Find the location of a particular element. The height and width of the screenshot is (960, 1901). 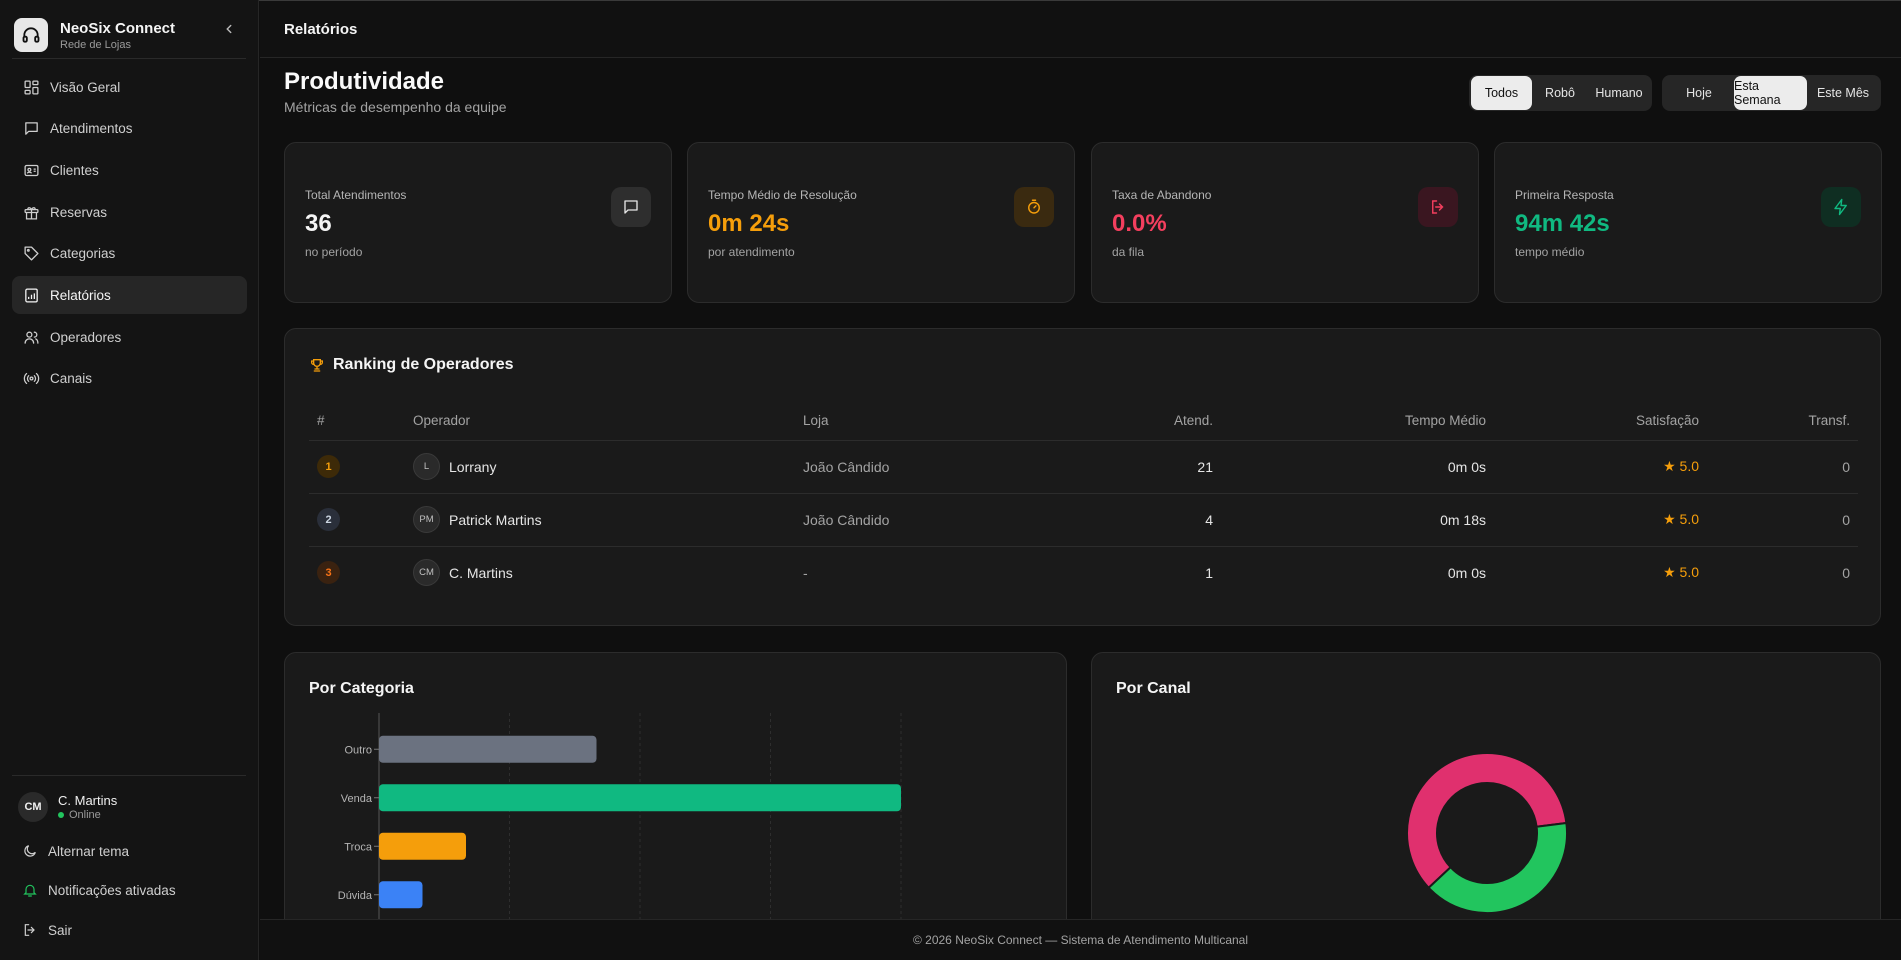

kpi-primeira-resposta: Primeira Resposta 94m 42s tempo médio is located at coordinates (1688, 222).